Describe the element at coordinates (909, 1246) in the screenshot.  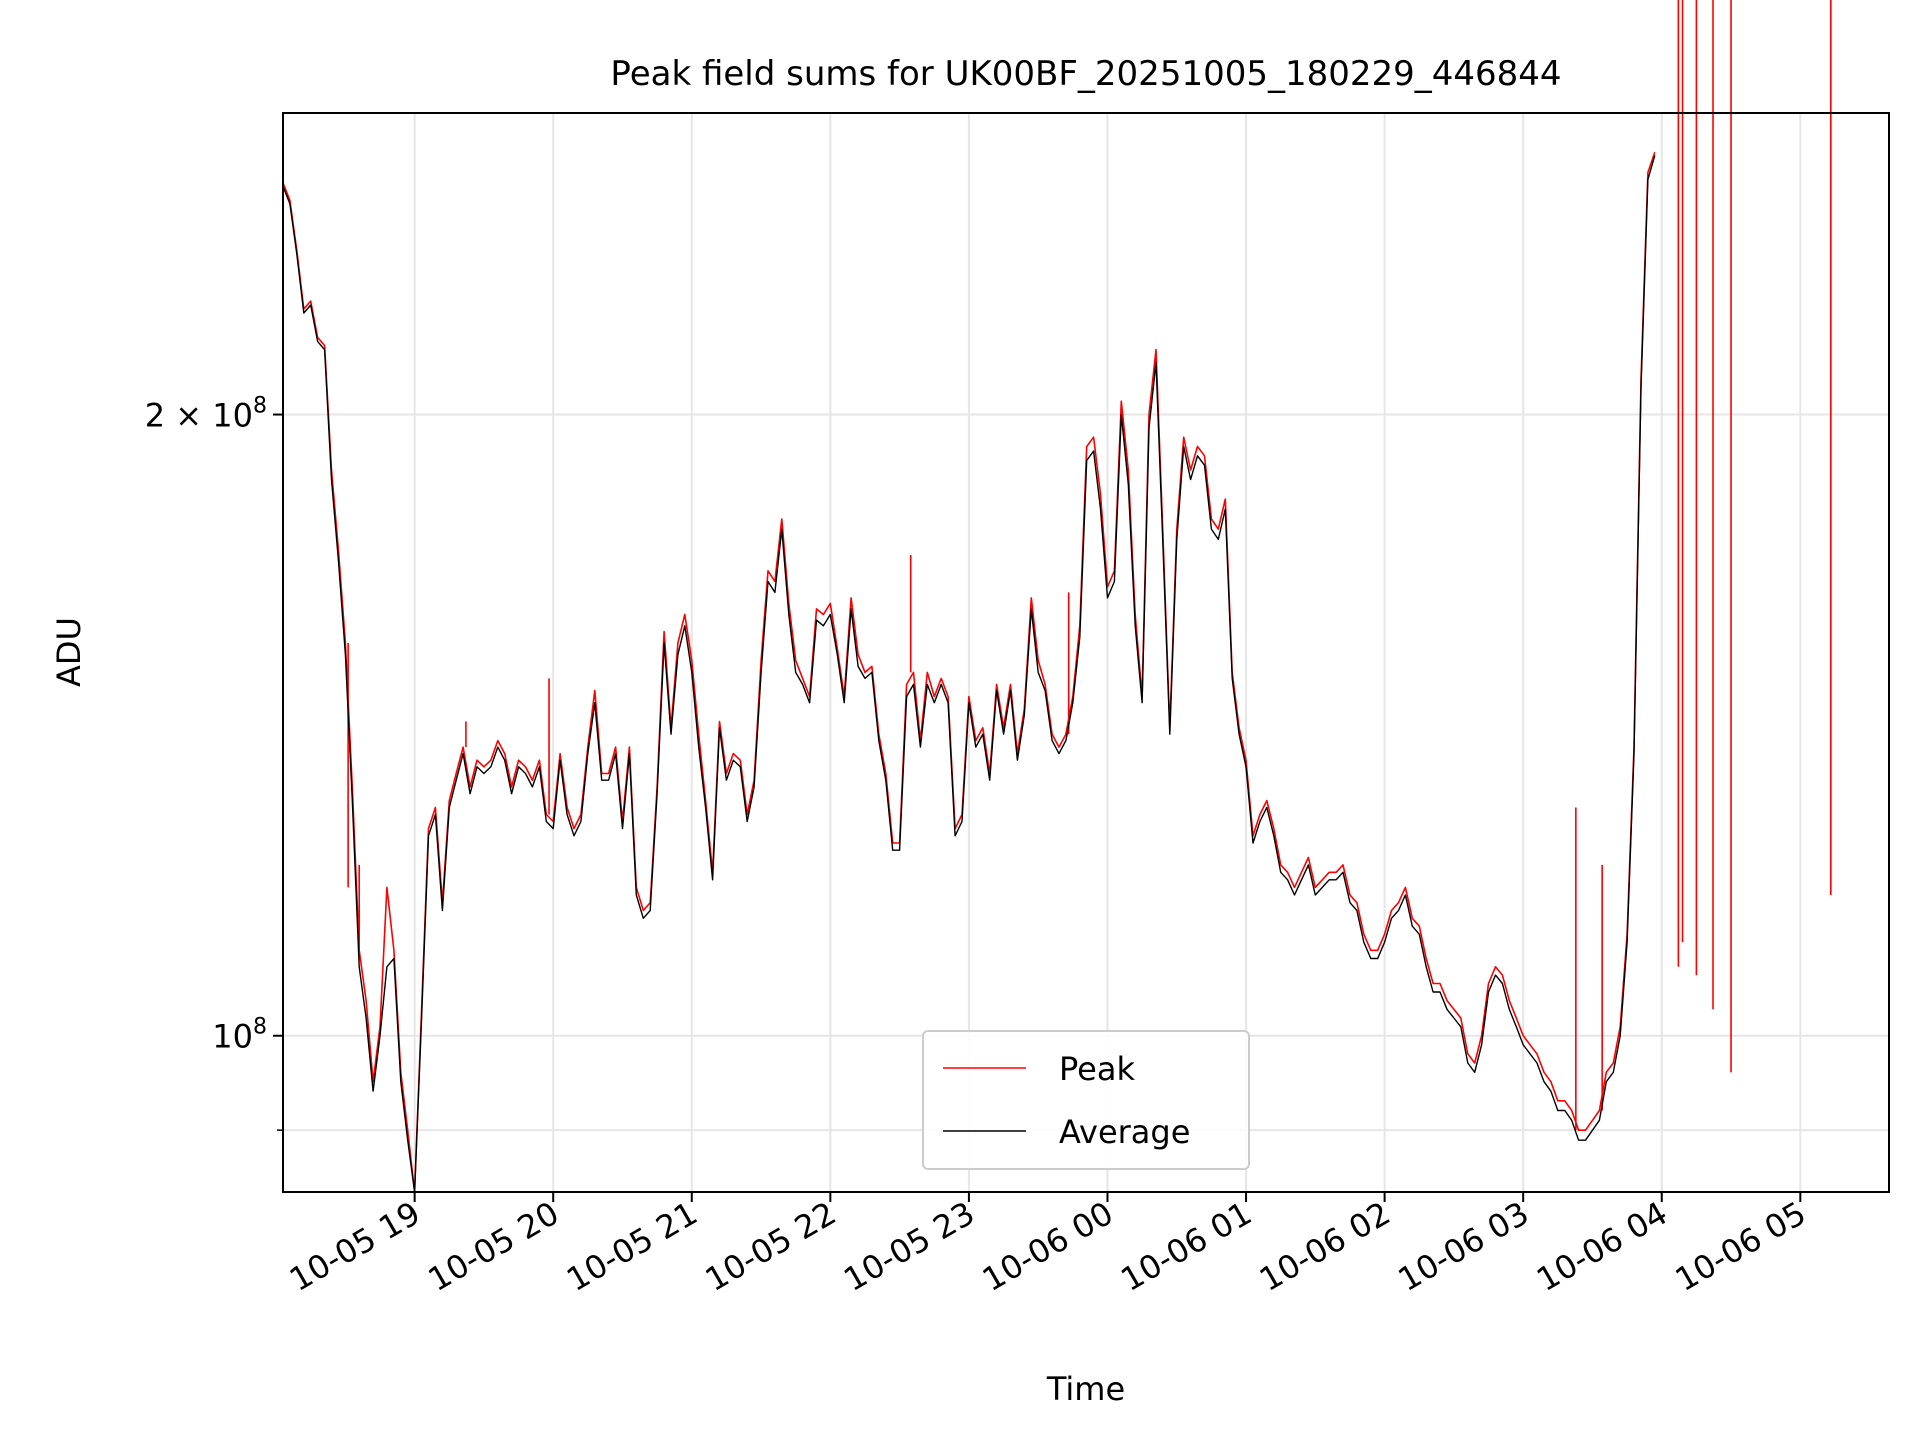
I see `x-tick-label: 10-05 23` at that location.